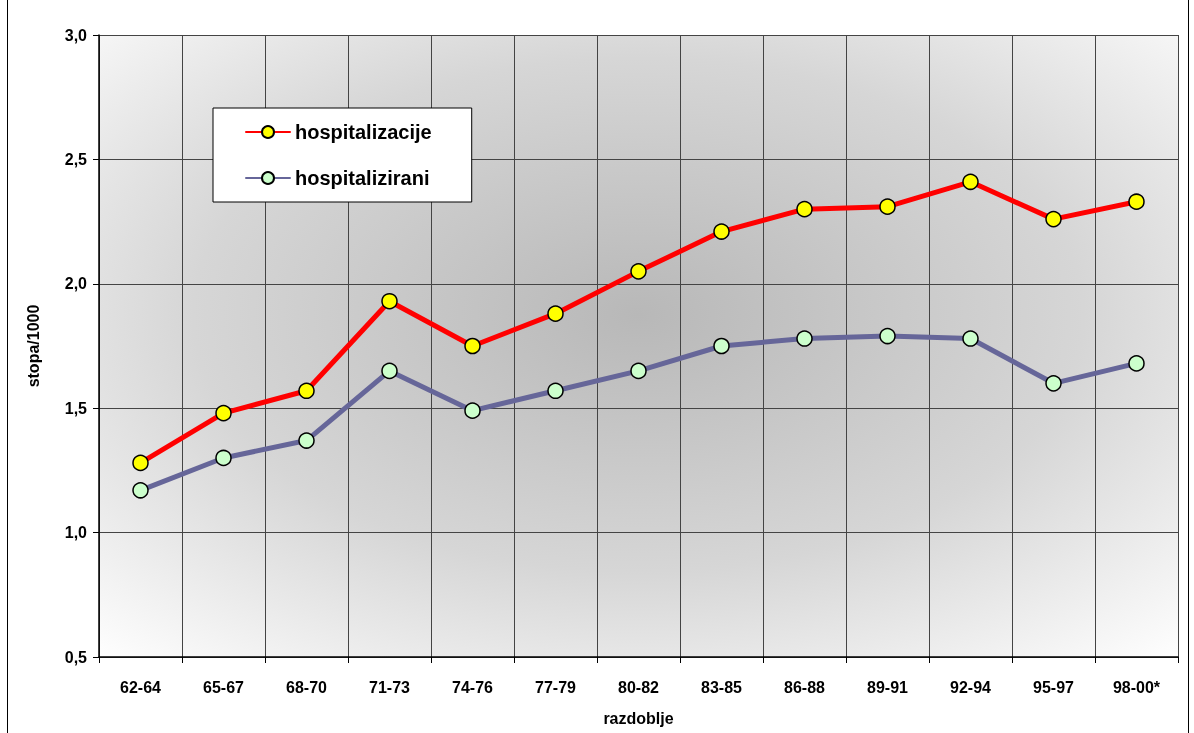 Image resolution: width=1194 pixels, height=733 pixels. I want to click on x-tick-label: 83-85, so click(722, 687).